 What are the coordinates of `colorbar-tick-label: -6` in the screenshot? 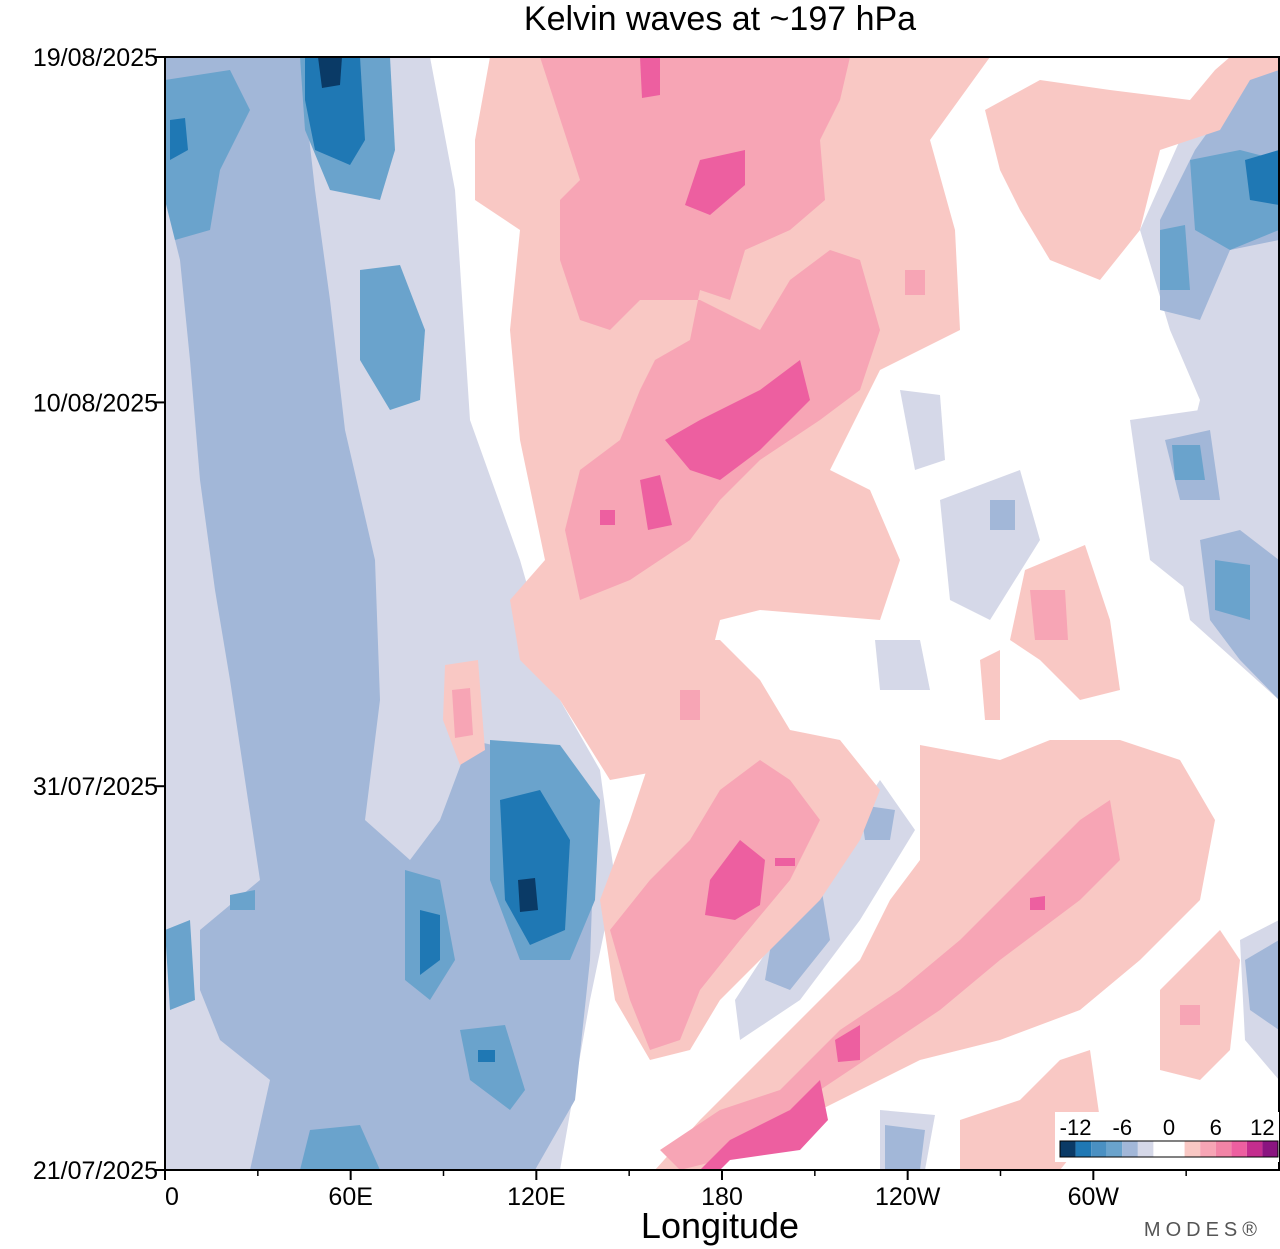 It's located at (1123, 1127).